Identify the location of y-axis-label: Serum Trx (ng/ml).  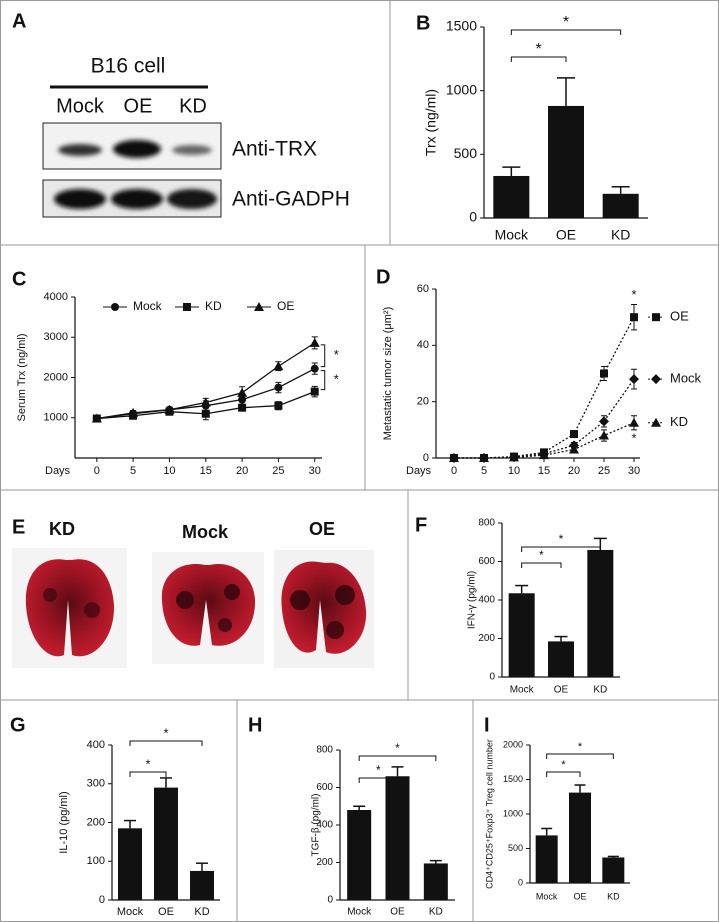
(22, 377).